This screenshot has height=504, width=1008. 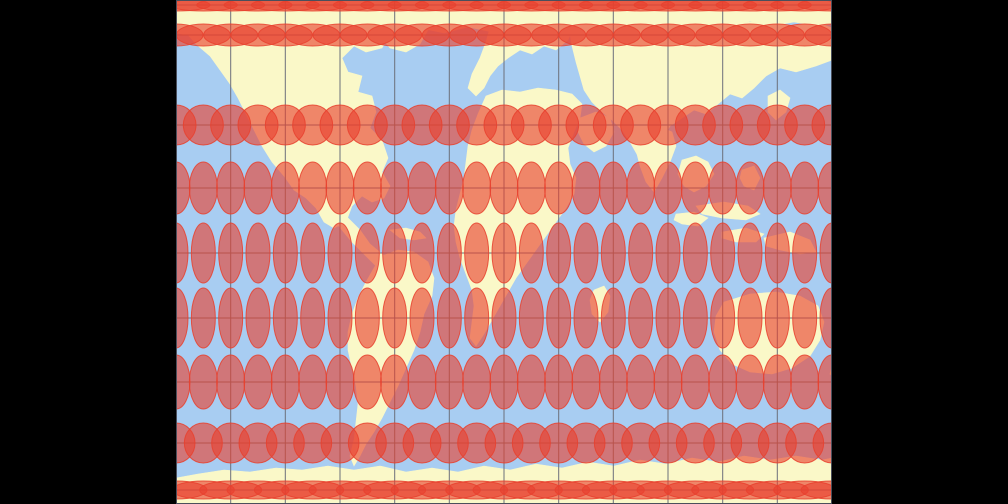 I want to click on tissot-ellipse-r6-c20, so click(x=723, y=382).